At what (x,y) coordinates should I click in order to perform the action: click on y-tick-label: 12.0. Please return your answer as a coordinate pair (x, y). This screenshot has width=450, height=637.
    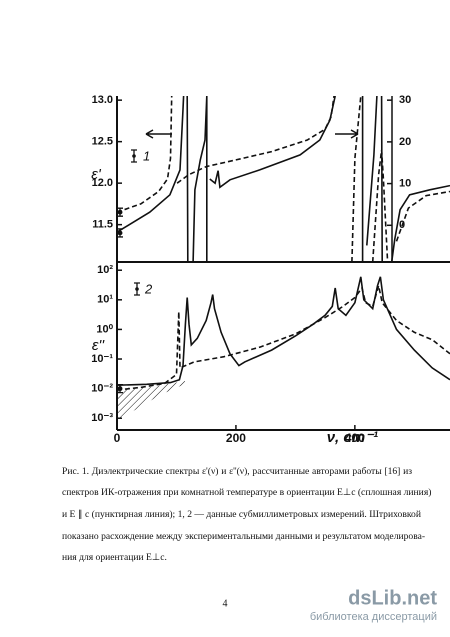
    Looking at the image, I should click on (102, 183).